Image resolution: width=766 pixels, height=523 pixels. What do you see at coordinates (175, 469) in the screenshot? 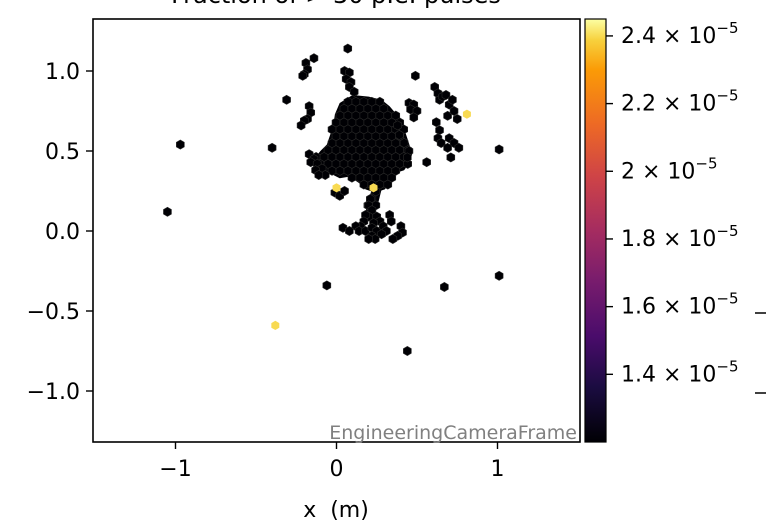
I see `x-tick-label: −1` at bounding box center [175, 469].